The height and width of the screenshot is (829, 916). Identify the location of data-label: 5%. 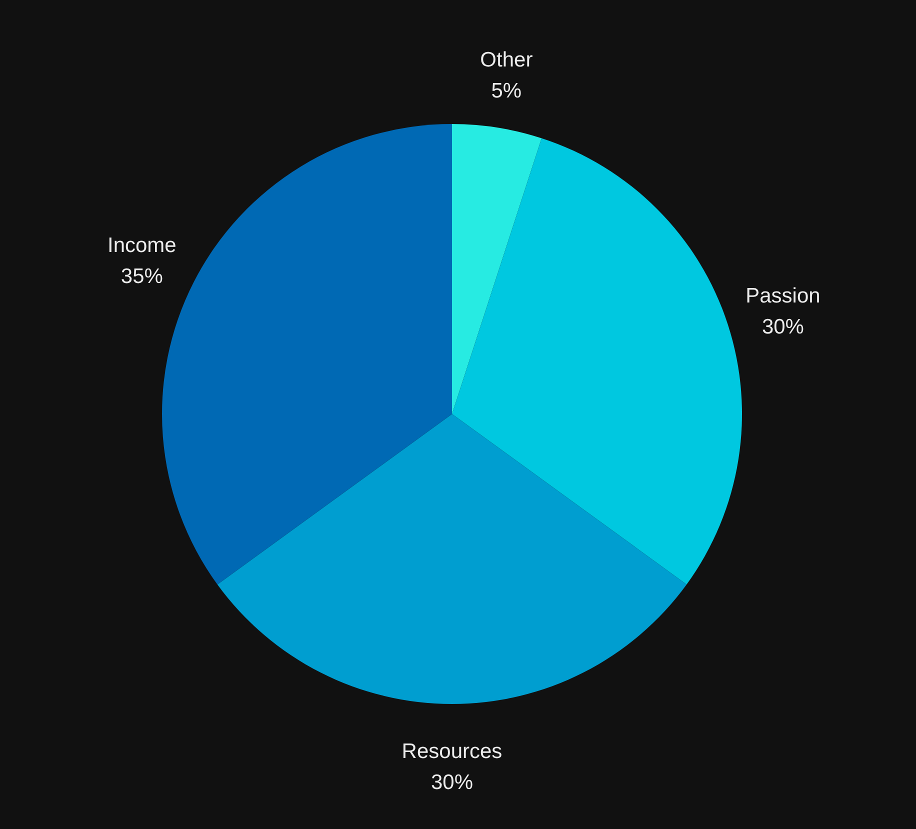
(506, 90).